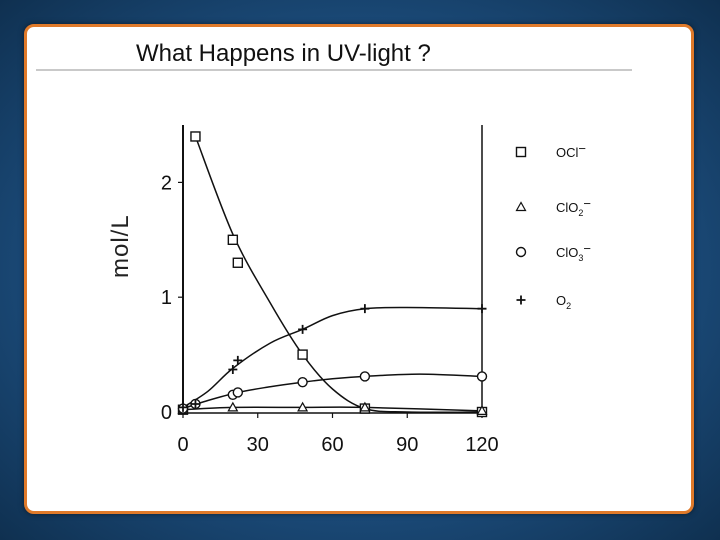 This screenshot has height=540, width=720. I want to click on y-tick-label: 1, so click(166, 298).